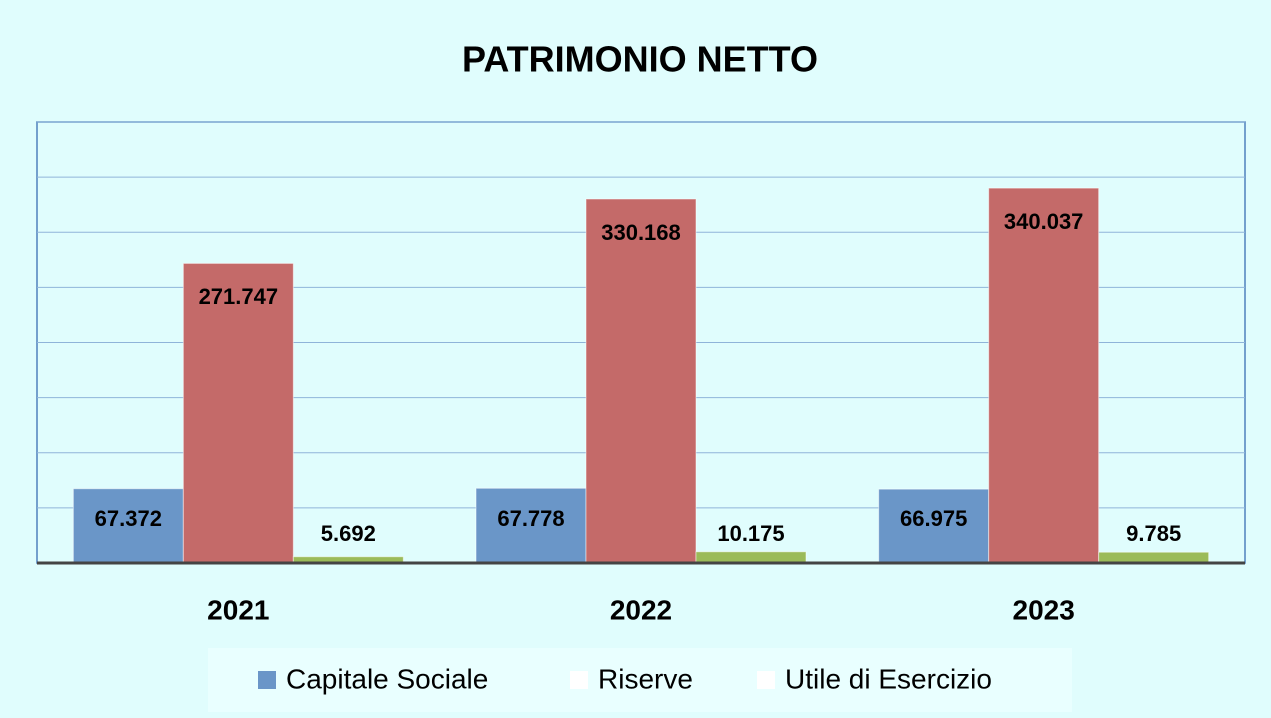 This screenshot has height=718, width=1271. I want to click on data-label: 271.747, so click(239, 296).